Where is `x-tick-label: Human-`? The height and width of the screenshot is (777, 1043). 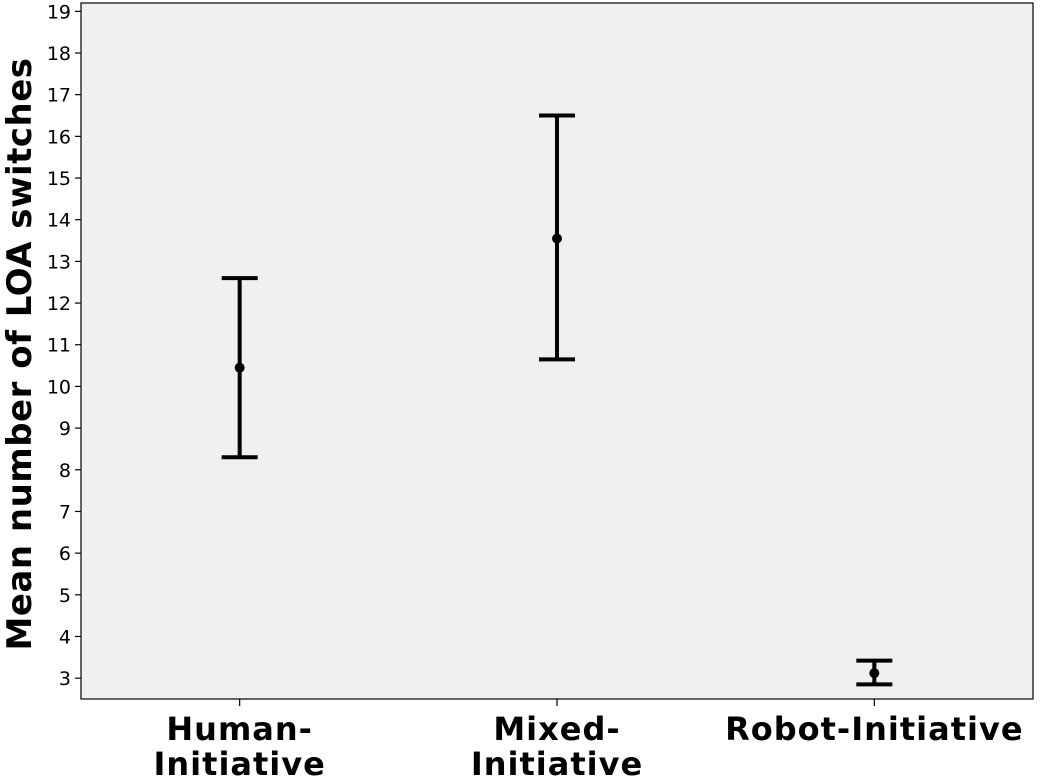 x-tick-label: Human- is located at coordinates (239, 729).